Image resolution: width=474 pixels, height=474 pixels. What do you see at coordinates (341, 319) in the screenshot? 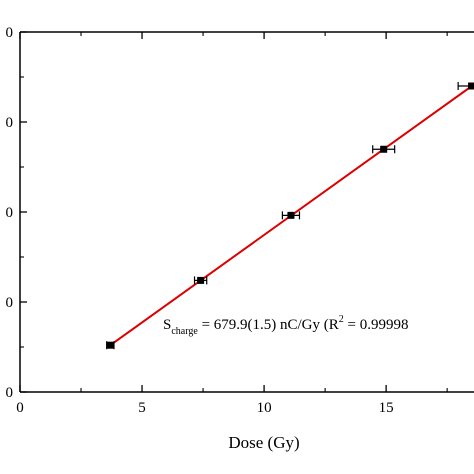
I see `annotation-r-superscript: 2` at bounding box center [341, 319].